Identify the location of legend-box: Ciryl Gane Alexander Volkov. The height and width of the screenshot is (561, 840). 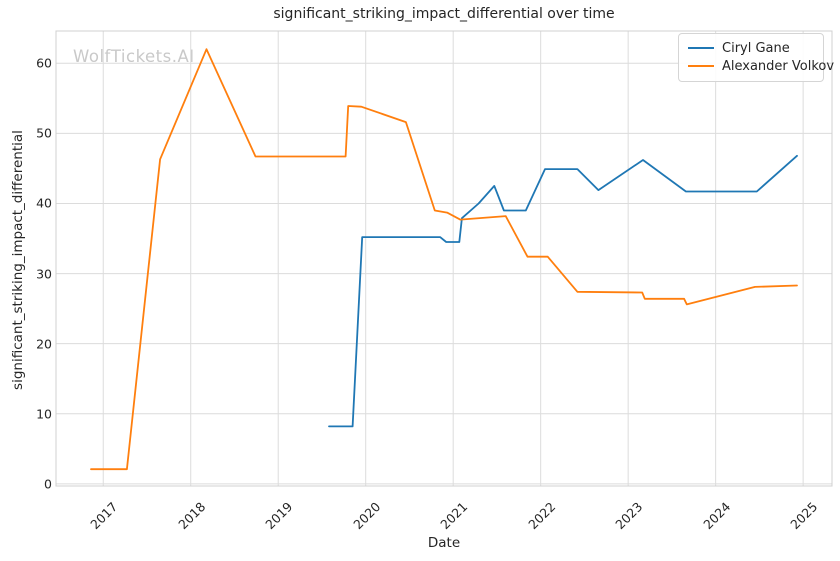
(756, 57).